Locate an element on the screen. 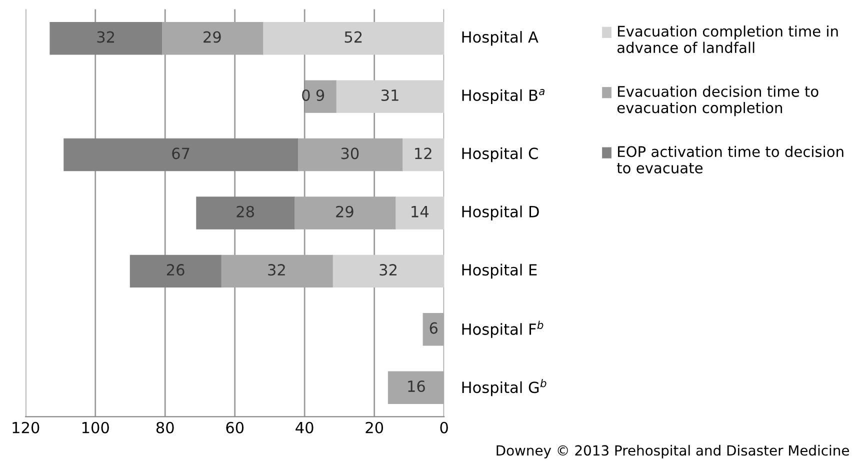 This screenshot has width=854, height=463. x-tick-label: 60 is located at coordinates (235, 428).